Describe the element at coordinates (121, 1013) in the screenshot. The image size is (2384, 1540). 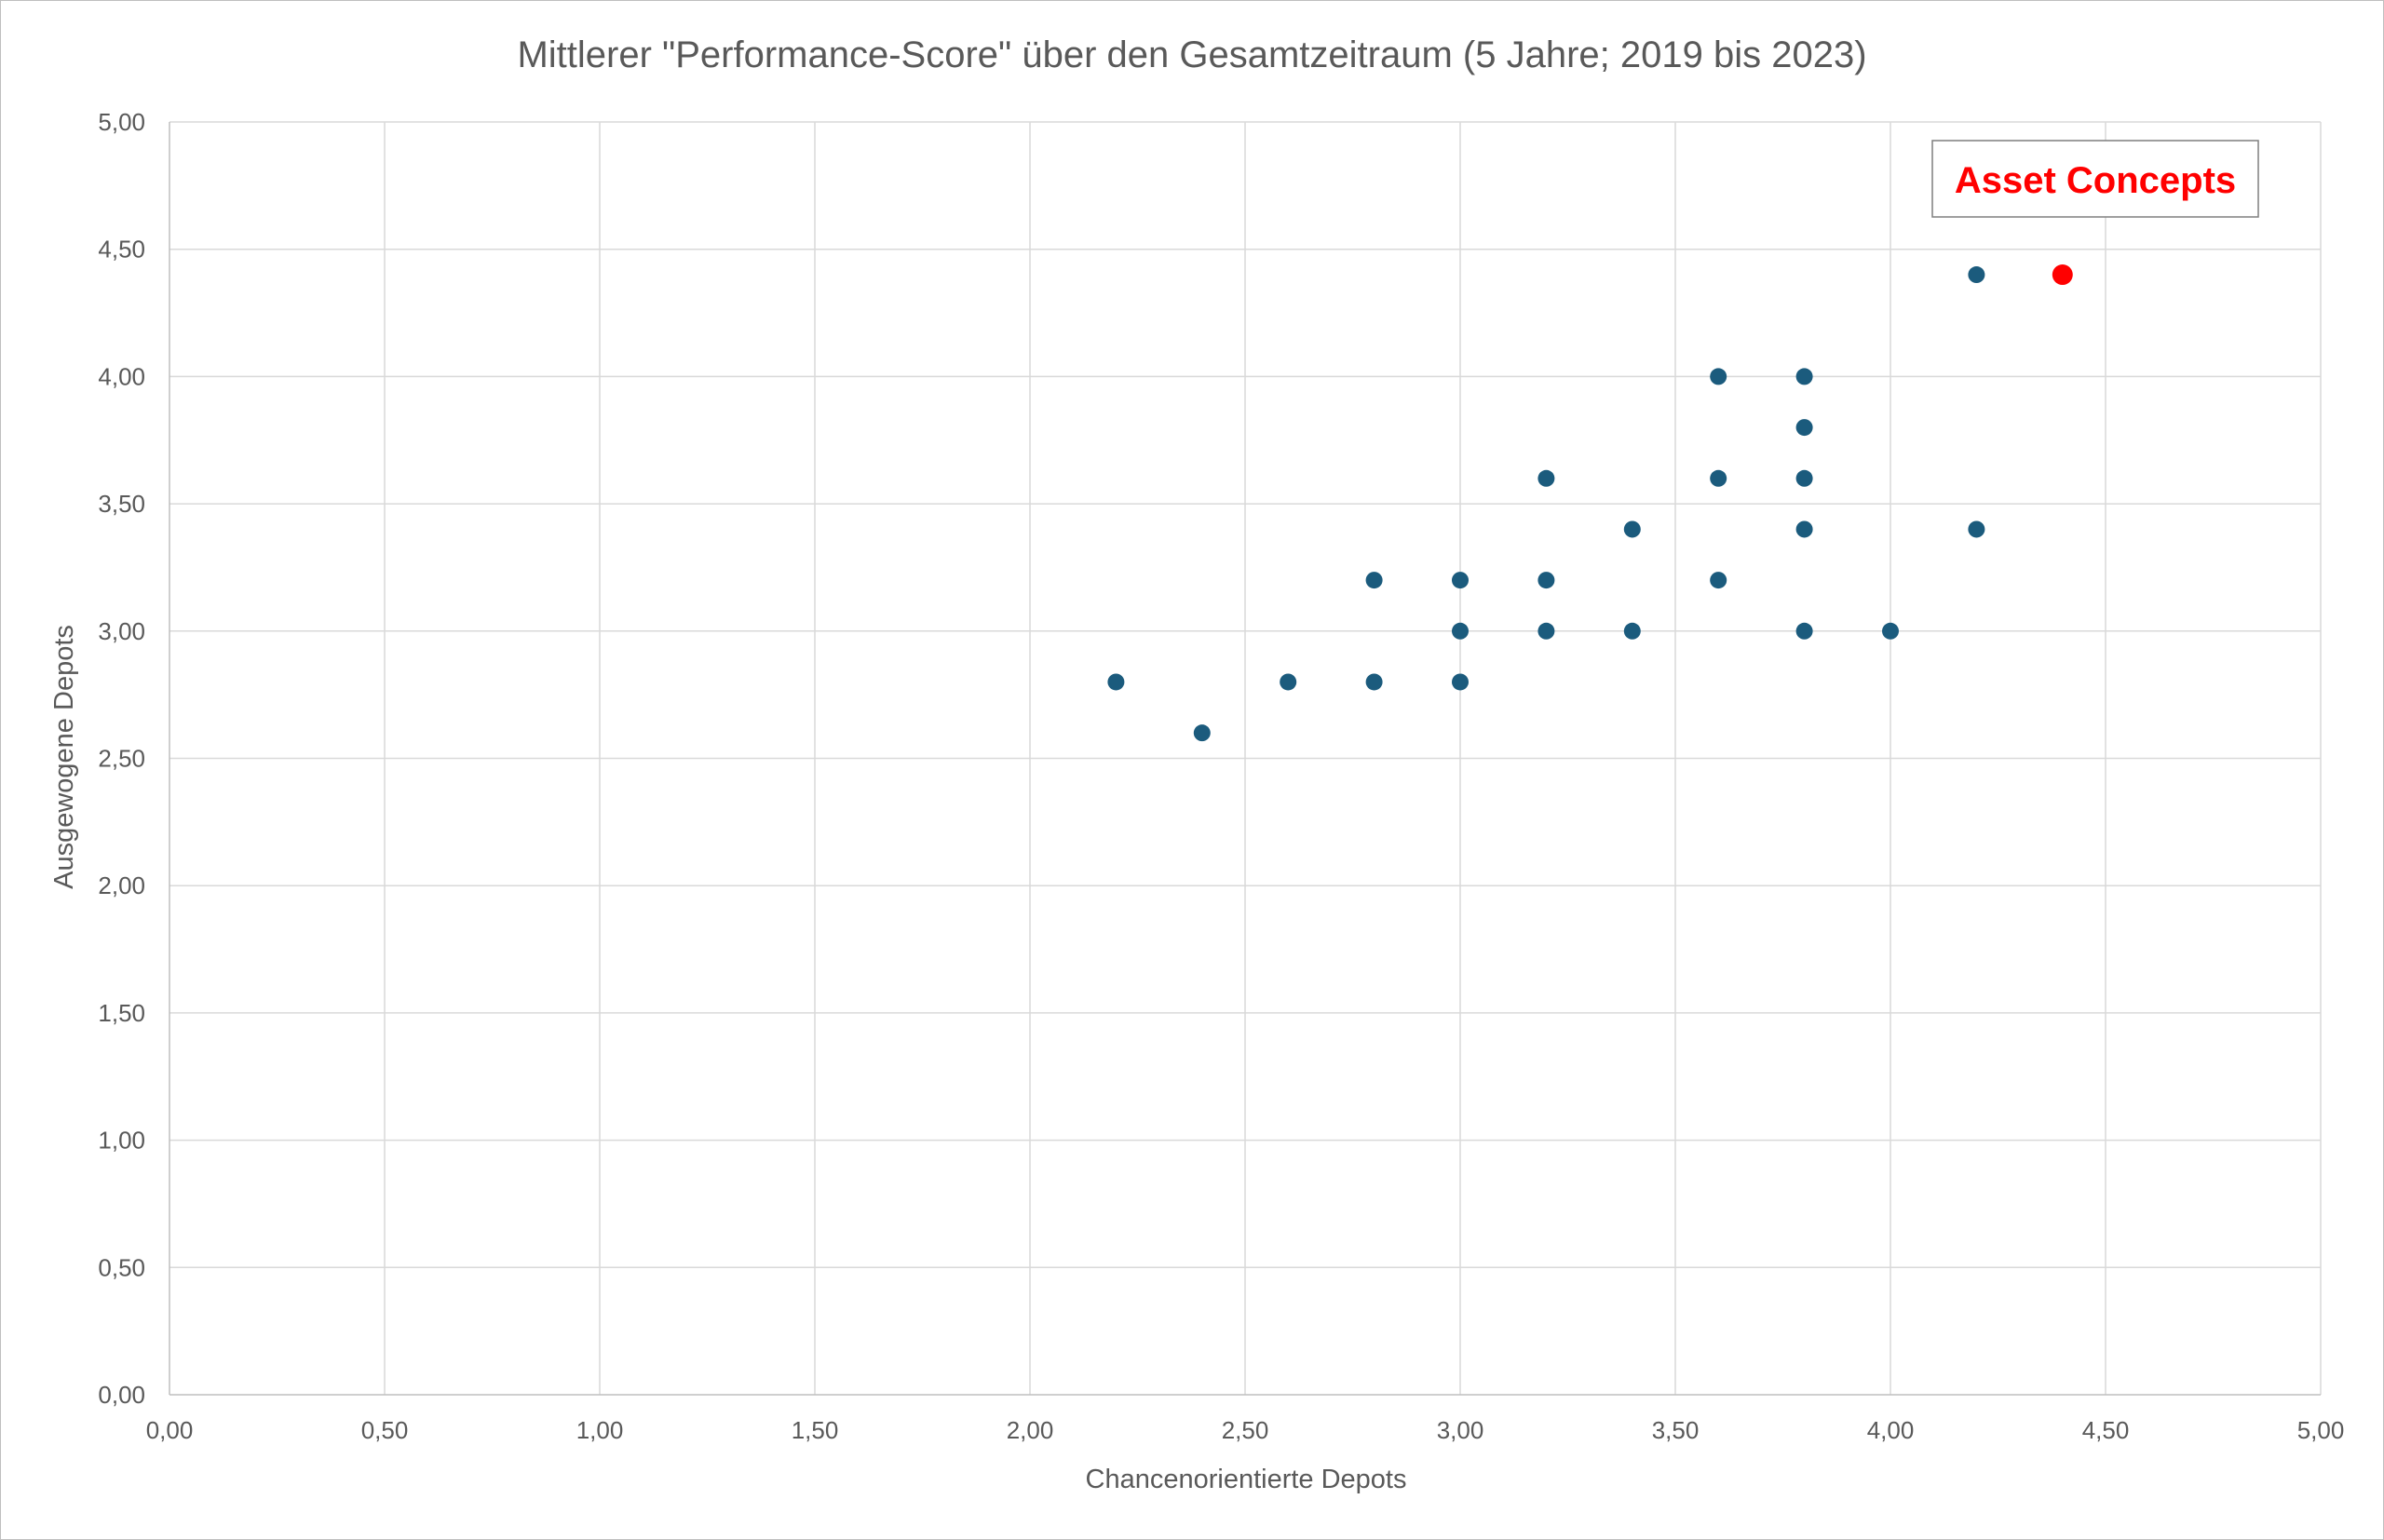
I see `y-tick-label: 1,50` at that location.